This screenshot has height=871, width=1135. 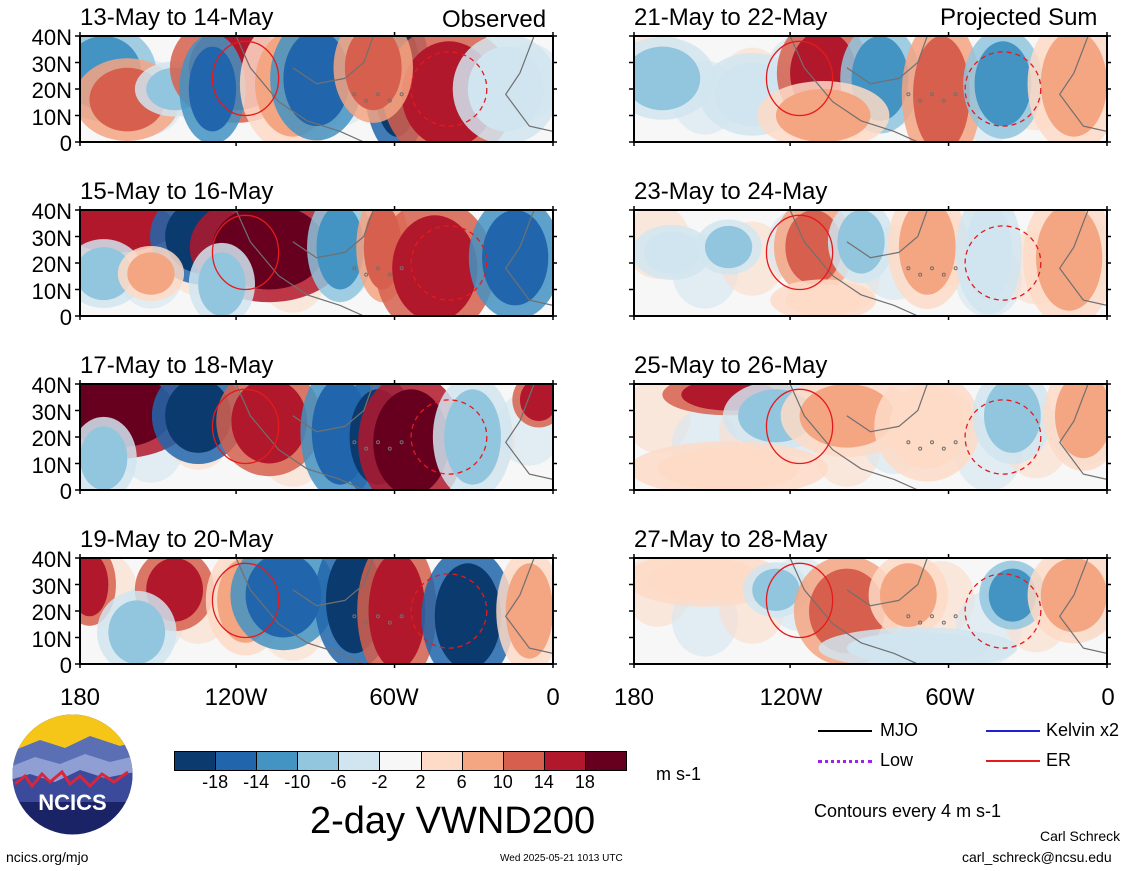 What do you see at coordinates (51, 37) in the screenshot?
I see `ytick-row1-0: 40N` at bounding box center [51, 37].